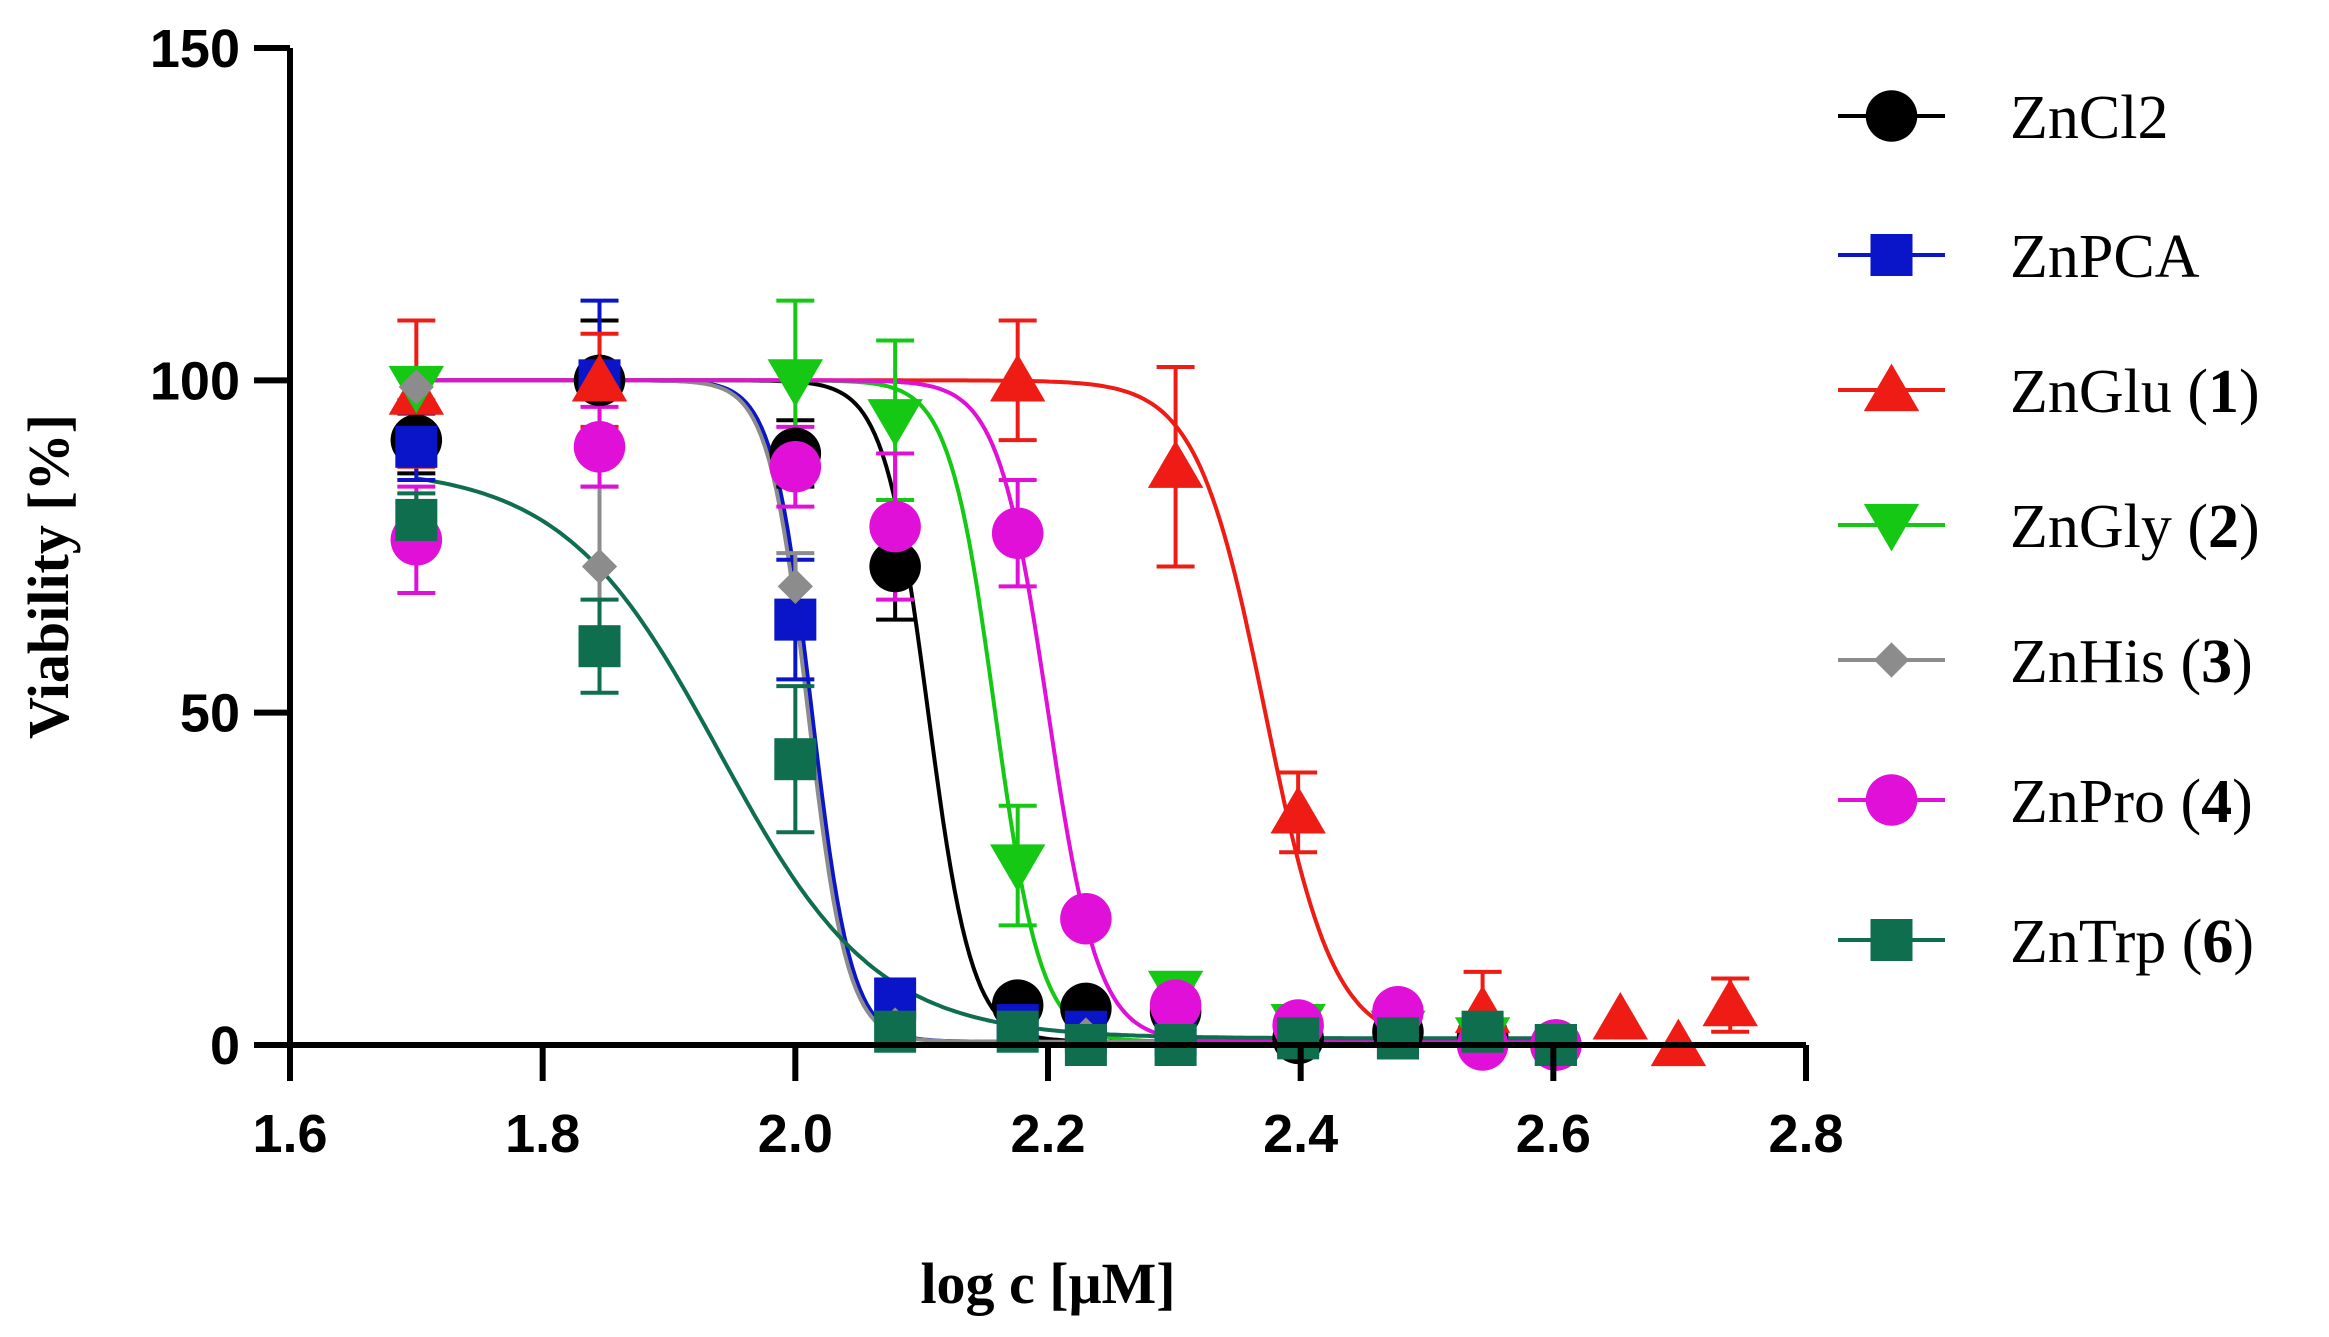 This screenshot has width=2329, height=1337. I want to click on legend-label-main-5: ZnPro (, so click(2105, 802).